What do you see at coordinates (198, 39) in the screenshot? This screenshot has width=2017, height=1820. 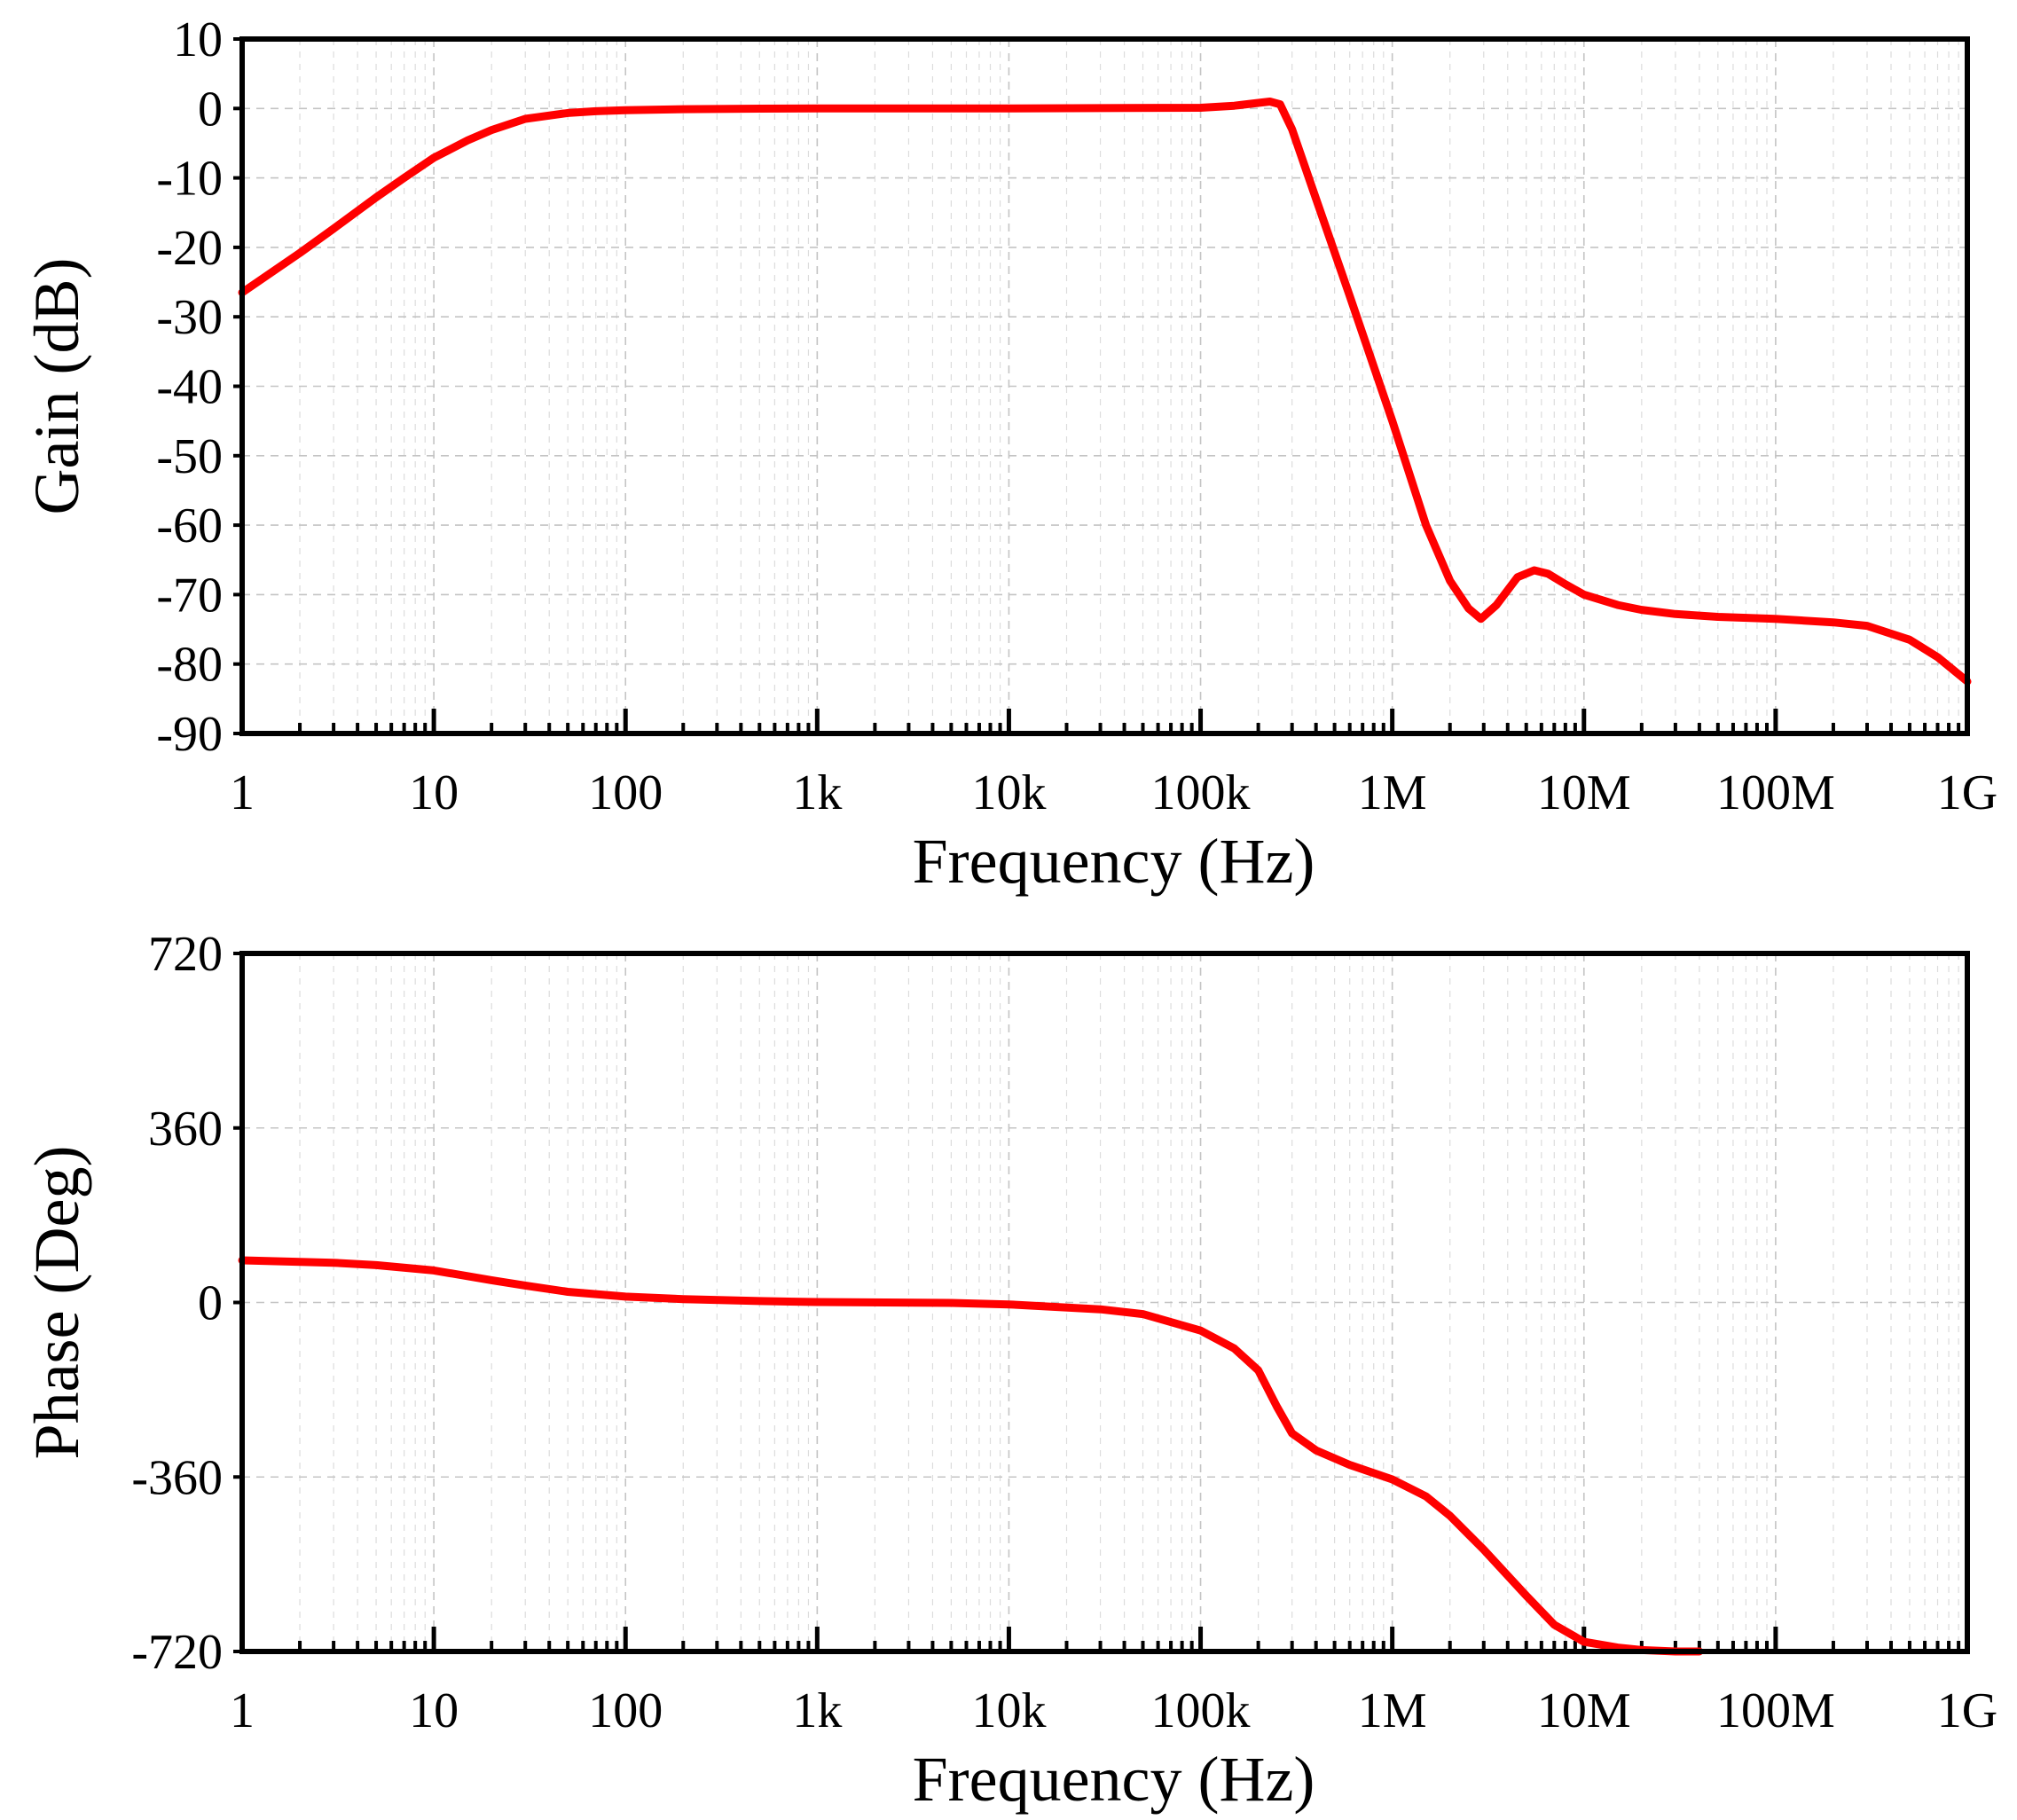 I see `gain-y-tick-label: 10` at bounding box center [198, 39].